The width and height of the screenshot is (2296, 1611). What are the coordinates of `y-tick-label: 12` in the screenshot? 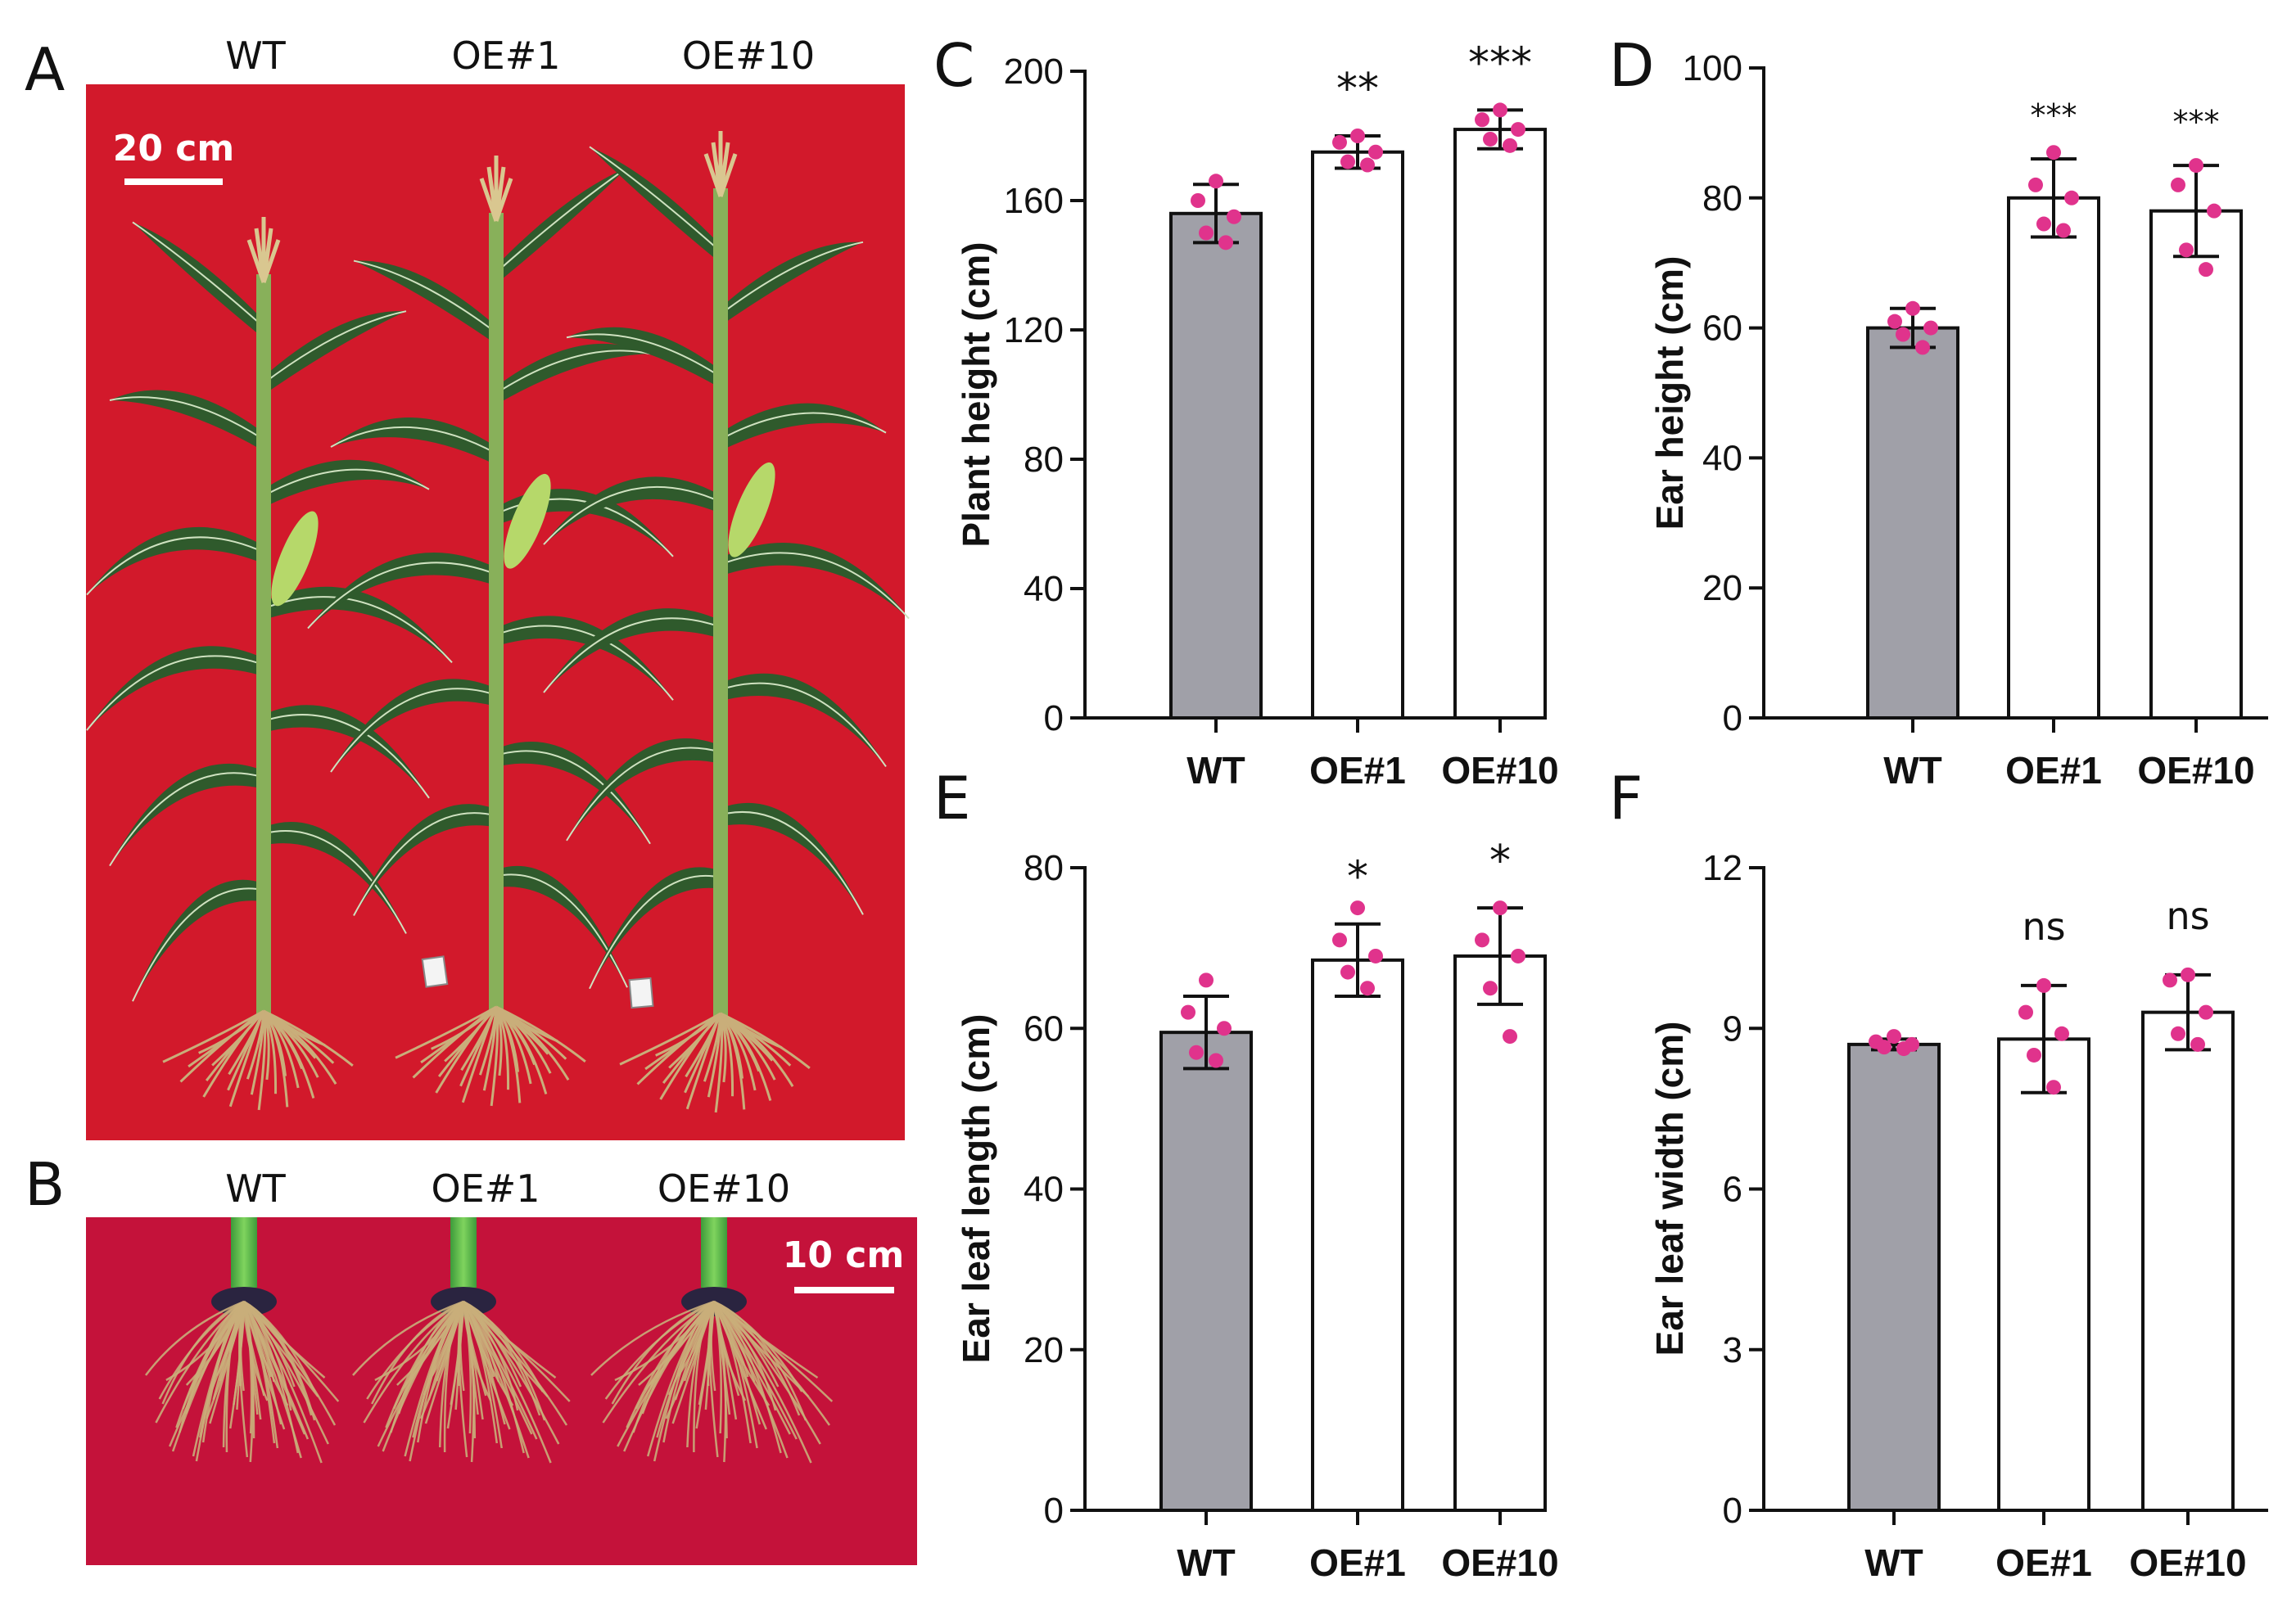 It's located at (1722, 868).